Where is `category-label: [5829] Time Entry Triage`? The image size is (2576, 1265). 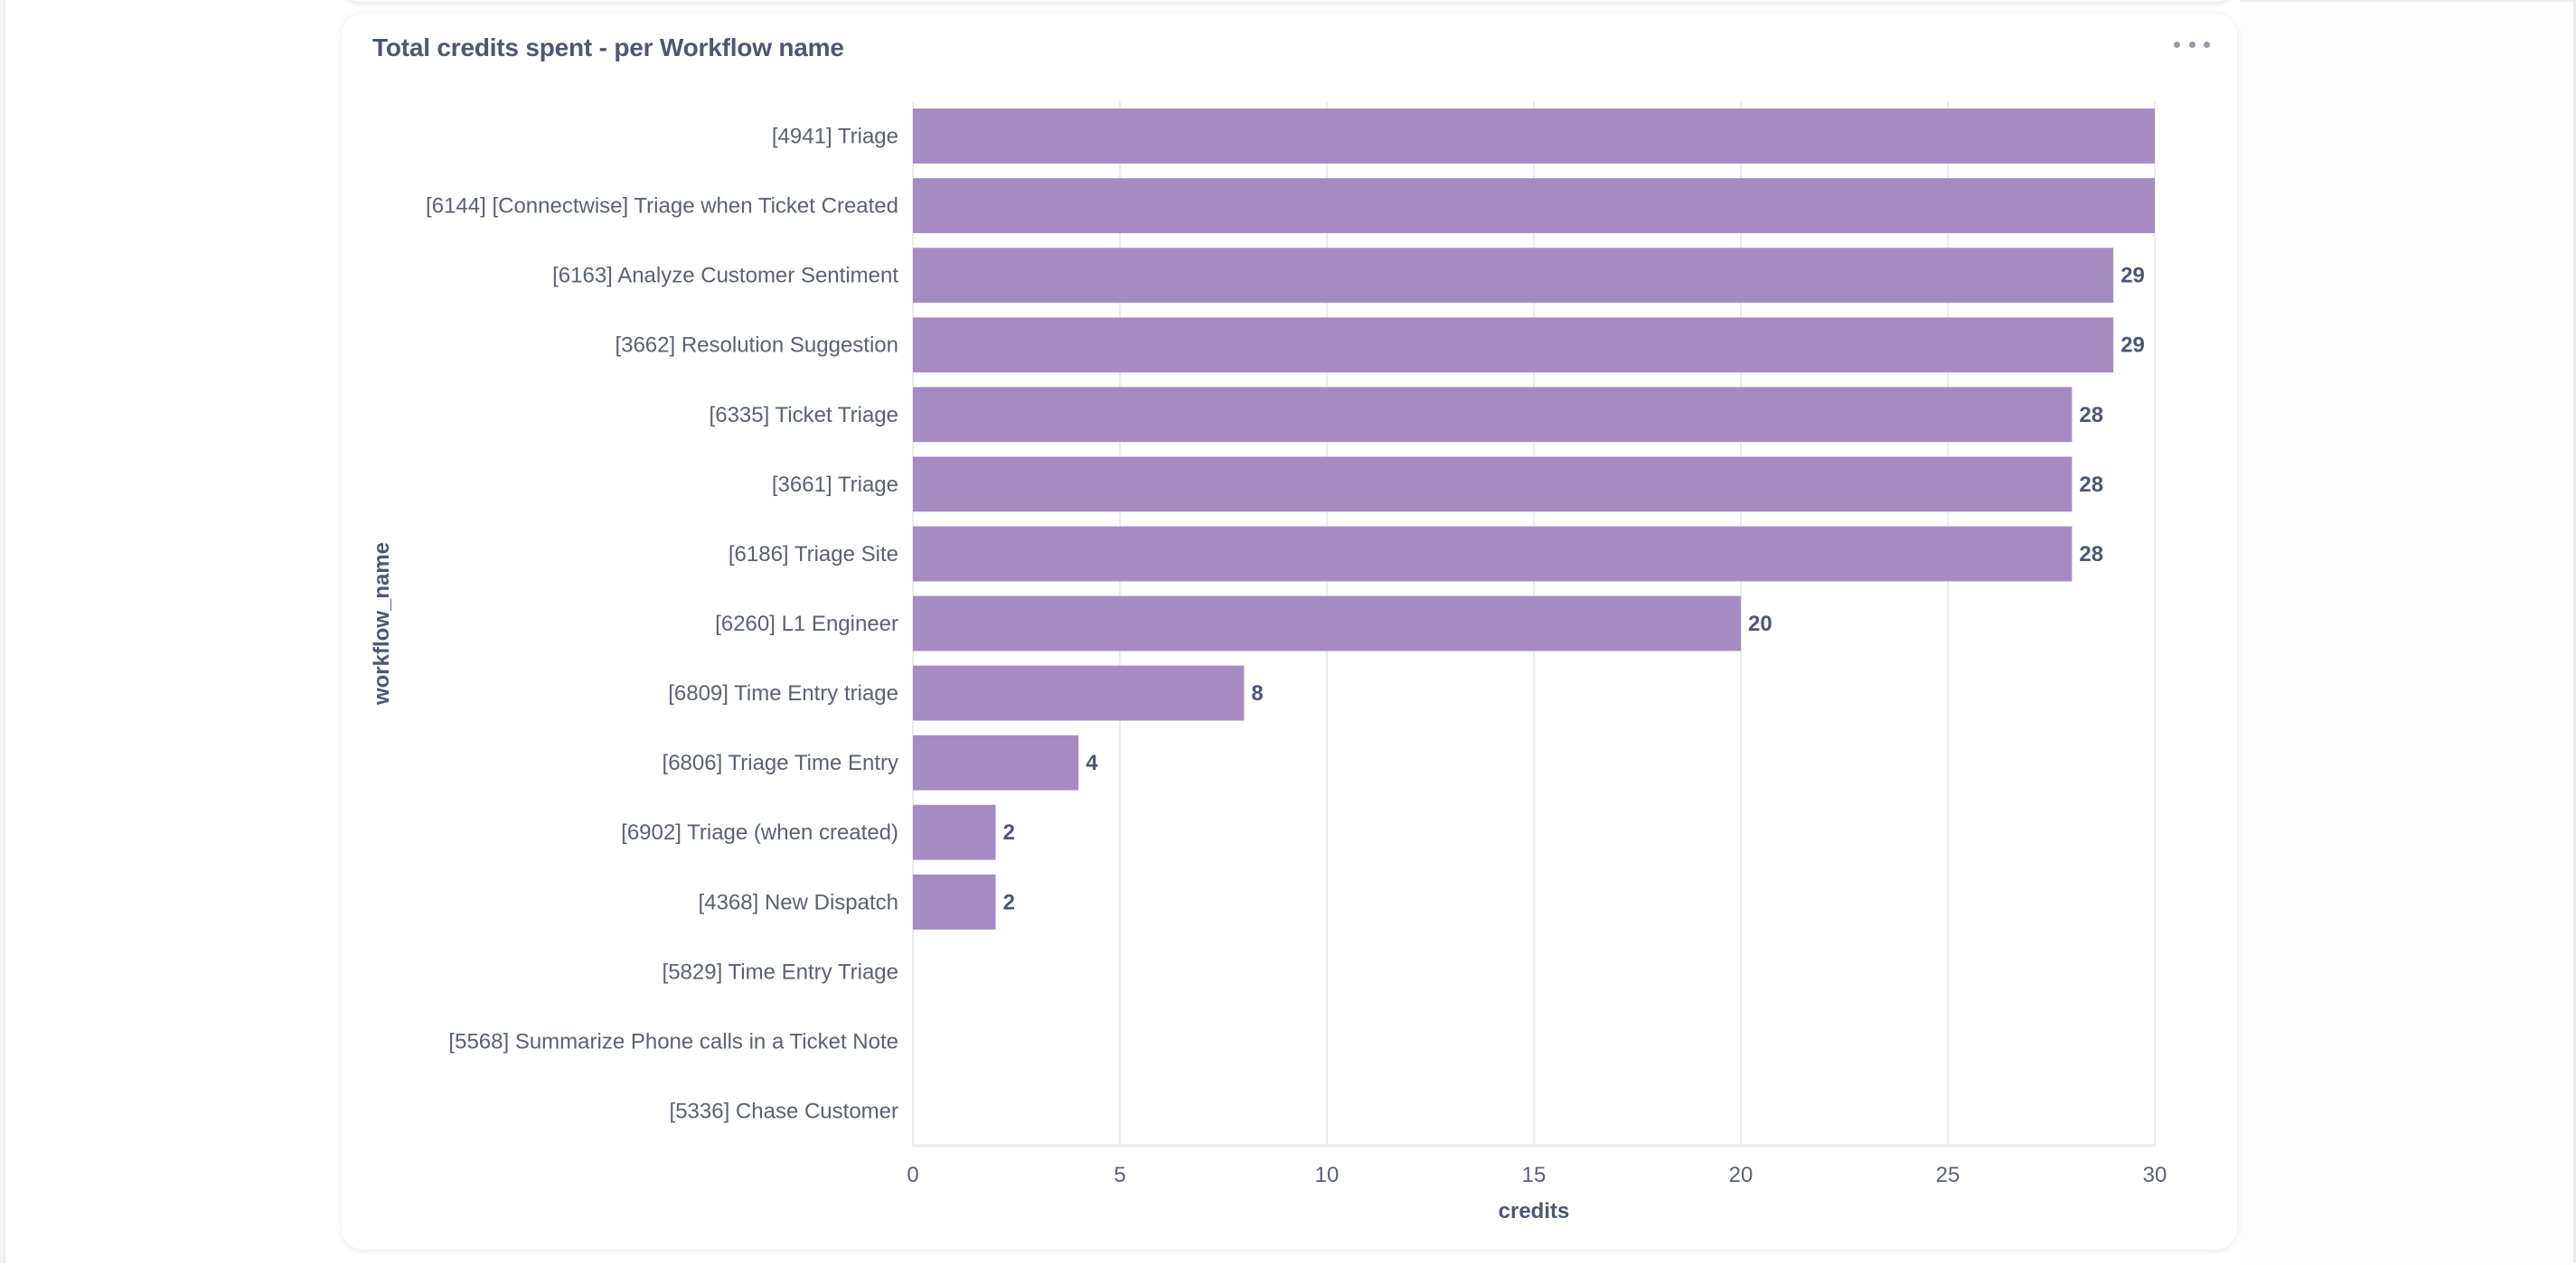
category-label: [5829] Time Entry Triage is located at coordinates (781, 972).